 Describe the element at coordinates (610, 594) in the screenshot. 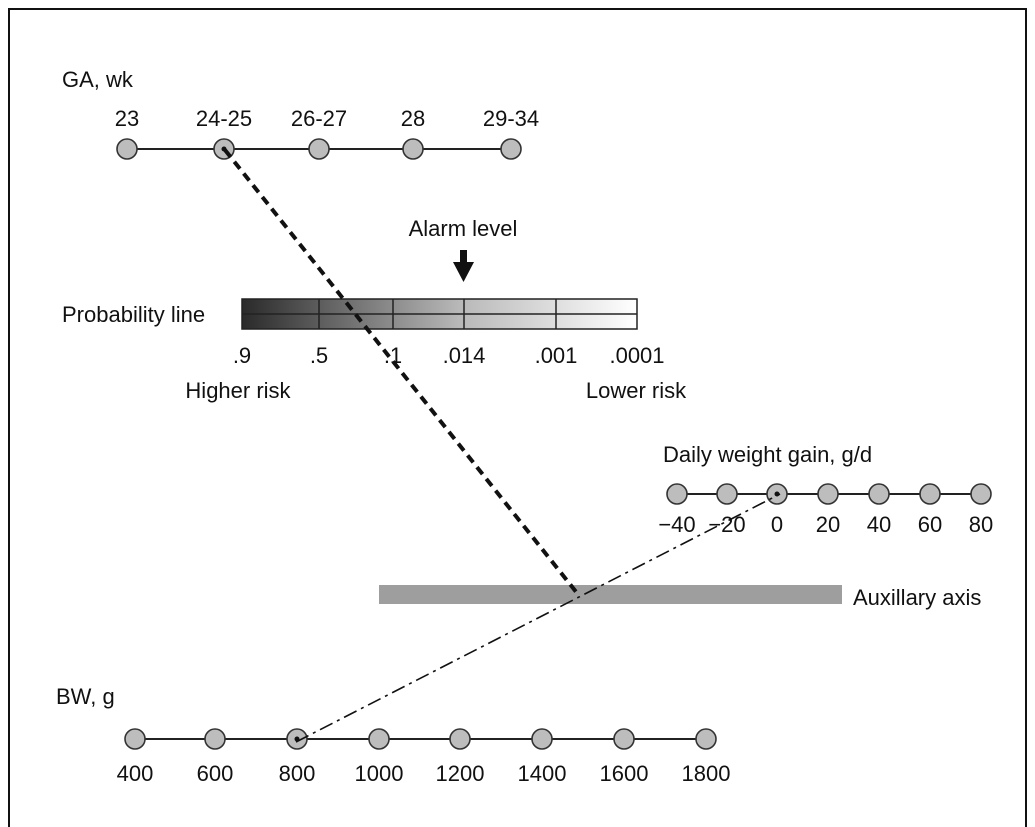

I see `auxiliary-axis-bar` at that location.